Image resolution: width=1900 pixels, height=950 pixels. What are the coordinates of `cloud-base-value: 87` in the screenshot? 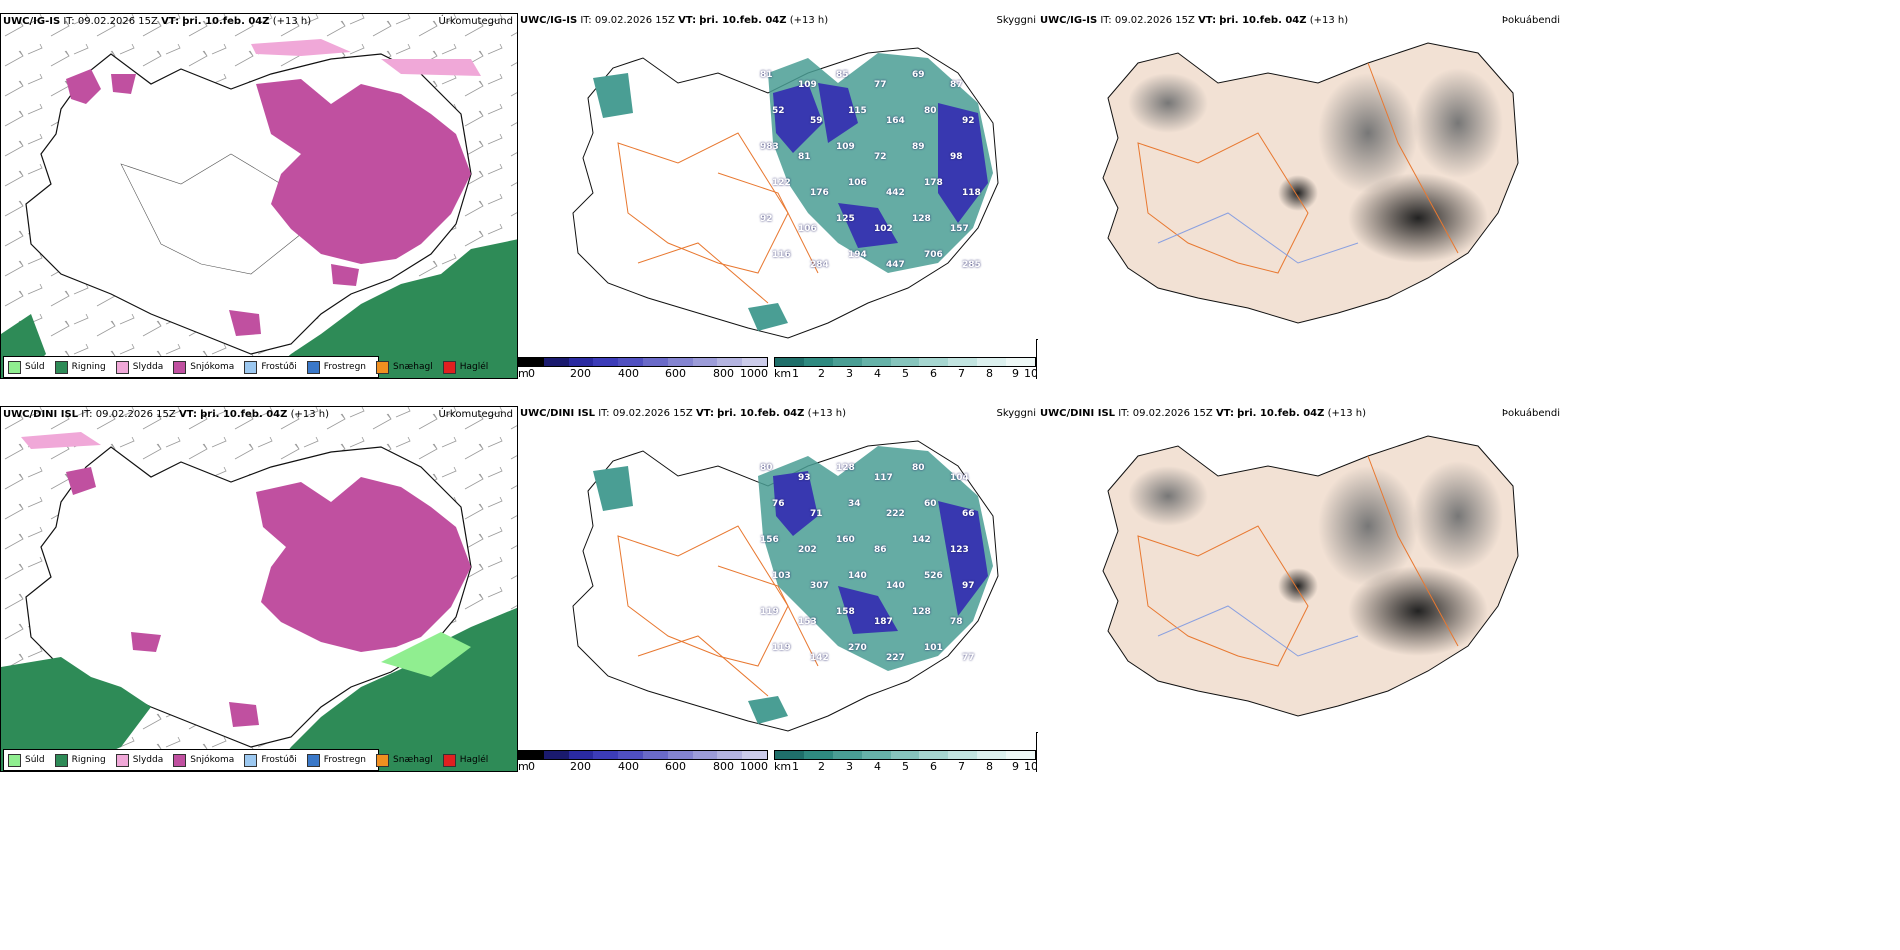 It's located at (956, 85).